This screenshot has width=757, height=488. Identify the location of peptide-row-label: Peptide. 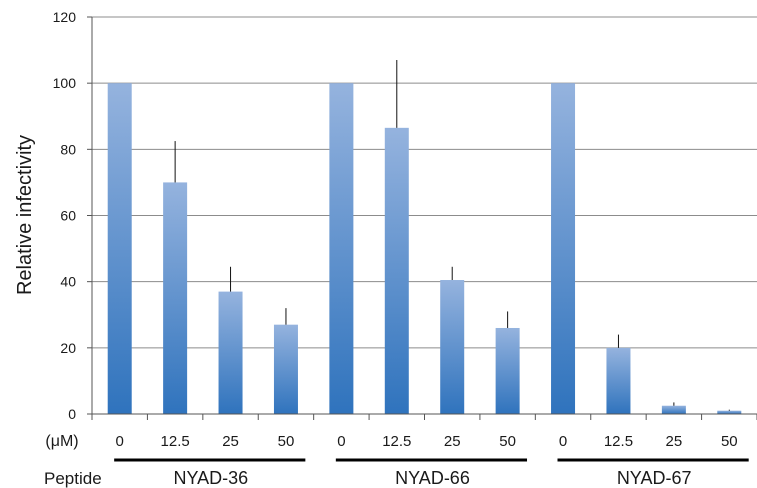
(73, 478).